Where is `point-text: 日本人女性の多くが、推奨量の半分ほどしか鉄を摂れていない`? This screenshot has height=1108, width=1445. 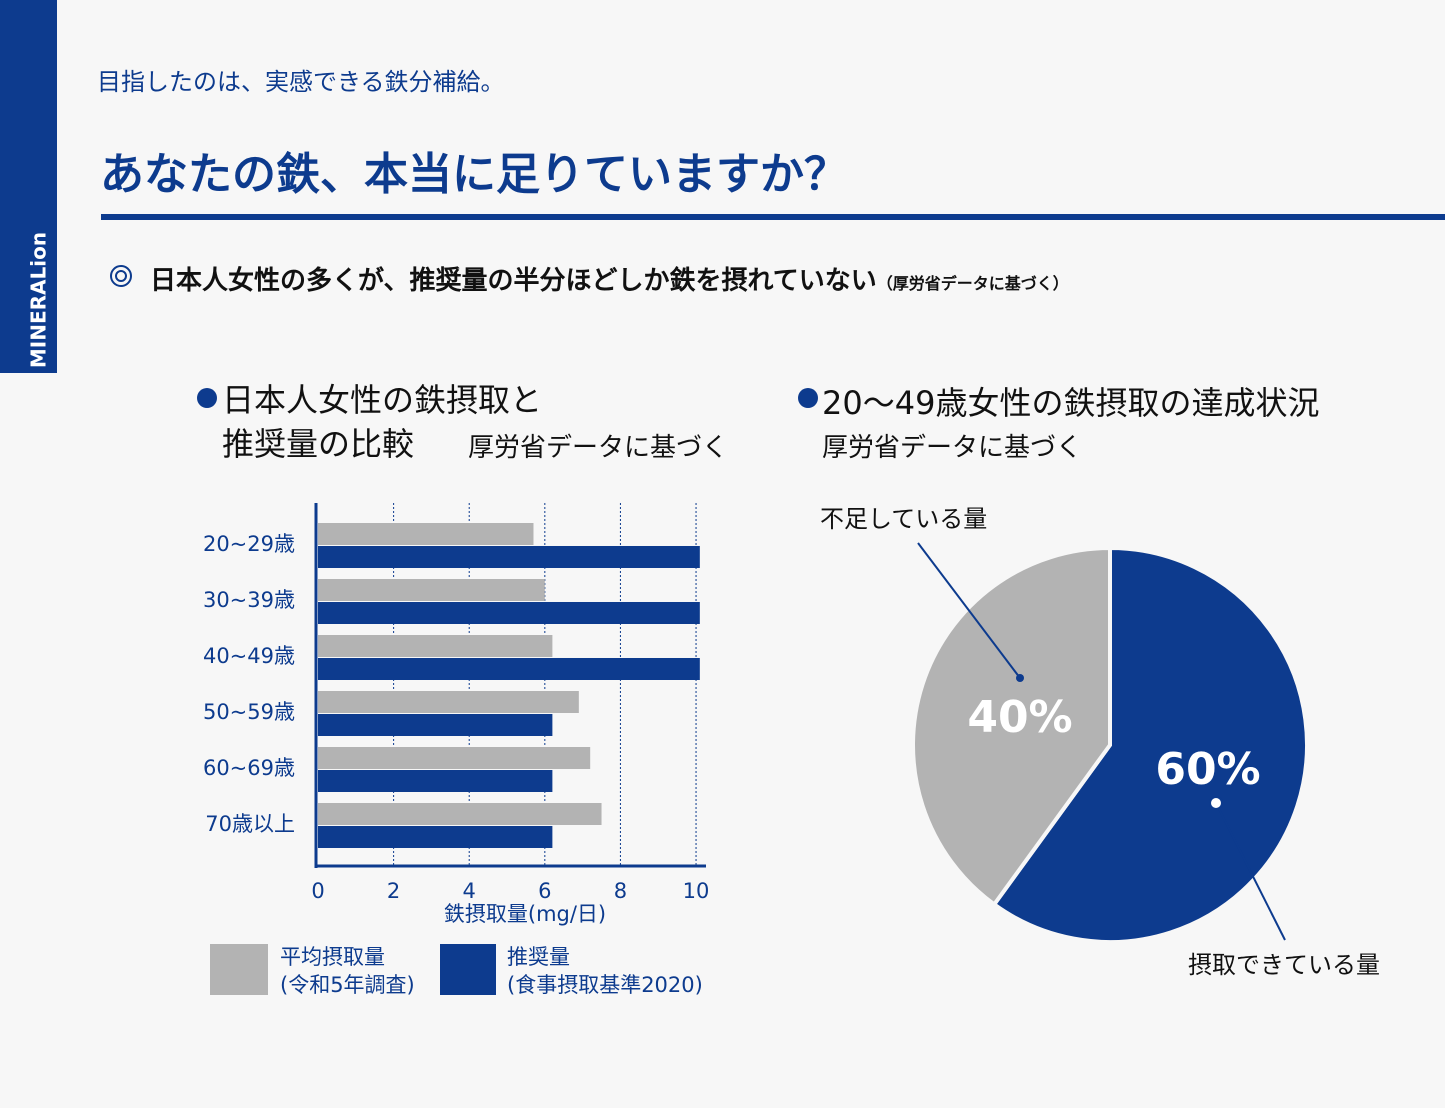
point-text: 日本人女性の多くが、推奨量の半分ほどしか鉄を摂れていない is located at coordinates (513, 281).